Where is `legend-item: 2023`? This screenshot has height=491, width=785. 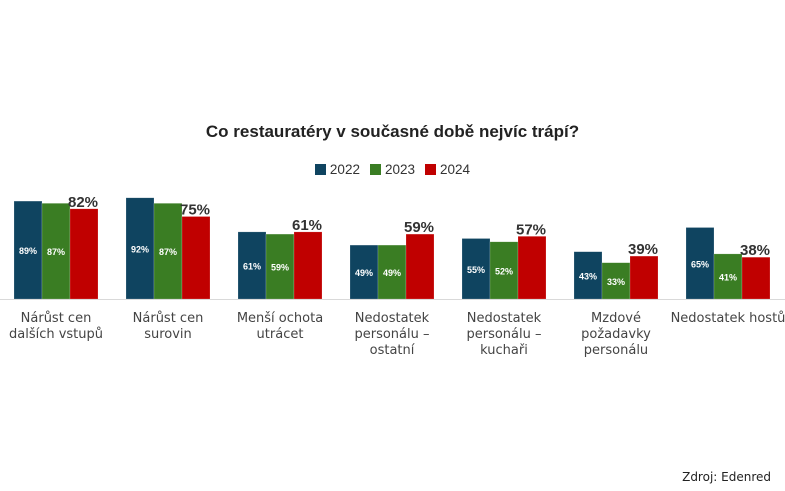
legend-item: 2023 is located at coordinates (392, 169).